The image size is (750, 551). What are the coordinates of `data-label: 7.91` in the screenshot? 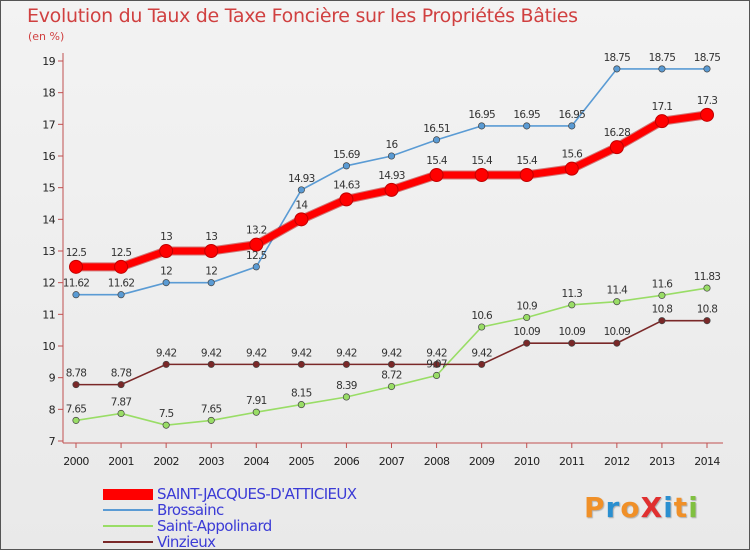 It's located at (256, 401).